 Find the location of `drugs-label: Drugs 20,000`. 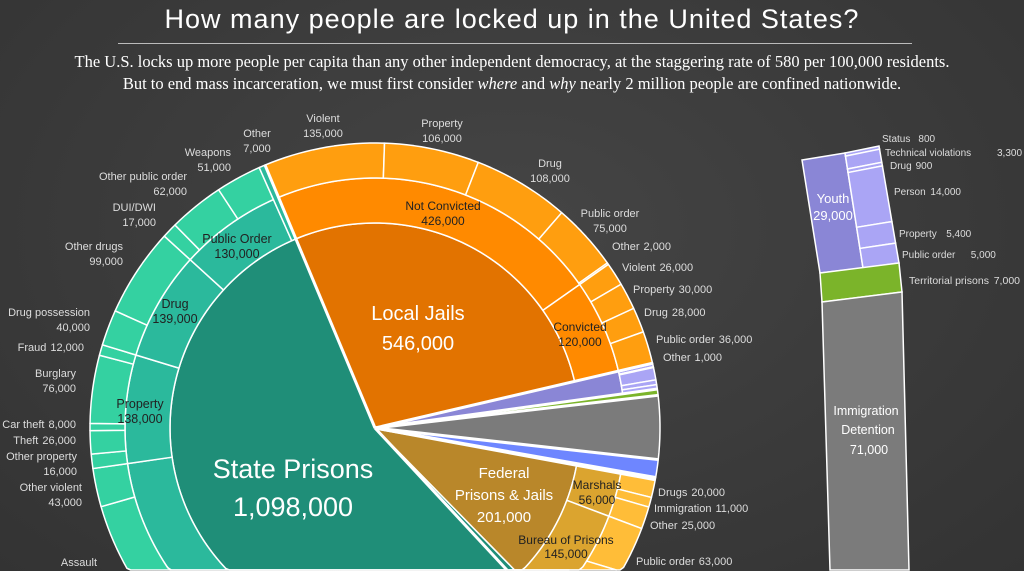

drugs-label: Drugs 20,000 is located at coordinates (691, 493).